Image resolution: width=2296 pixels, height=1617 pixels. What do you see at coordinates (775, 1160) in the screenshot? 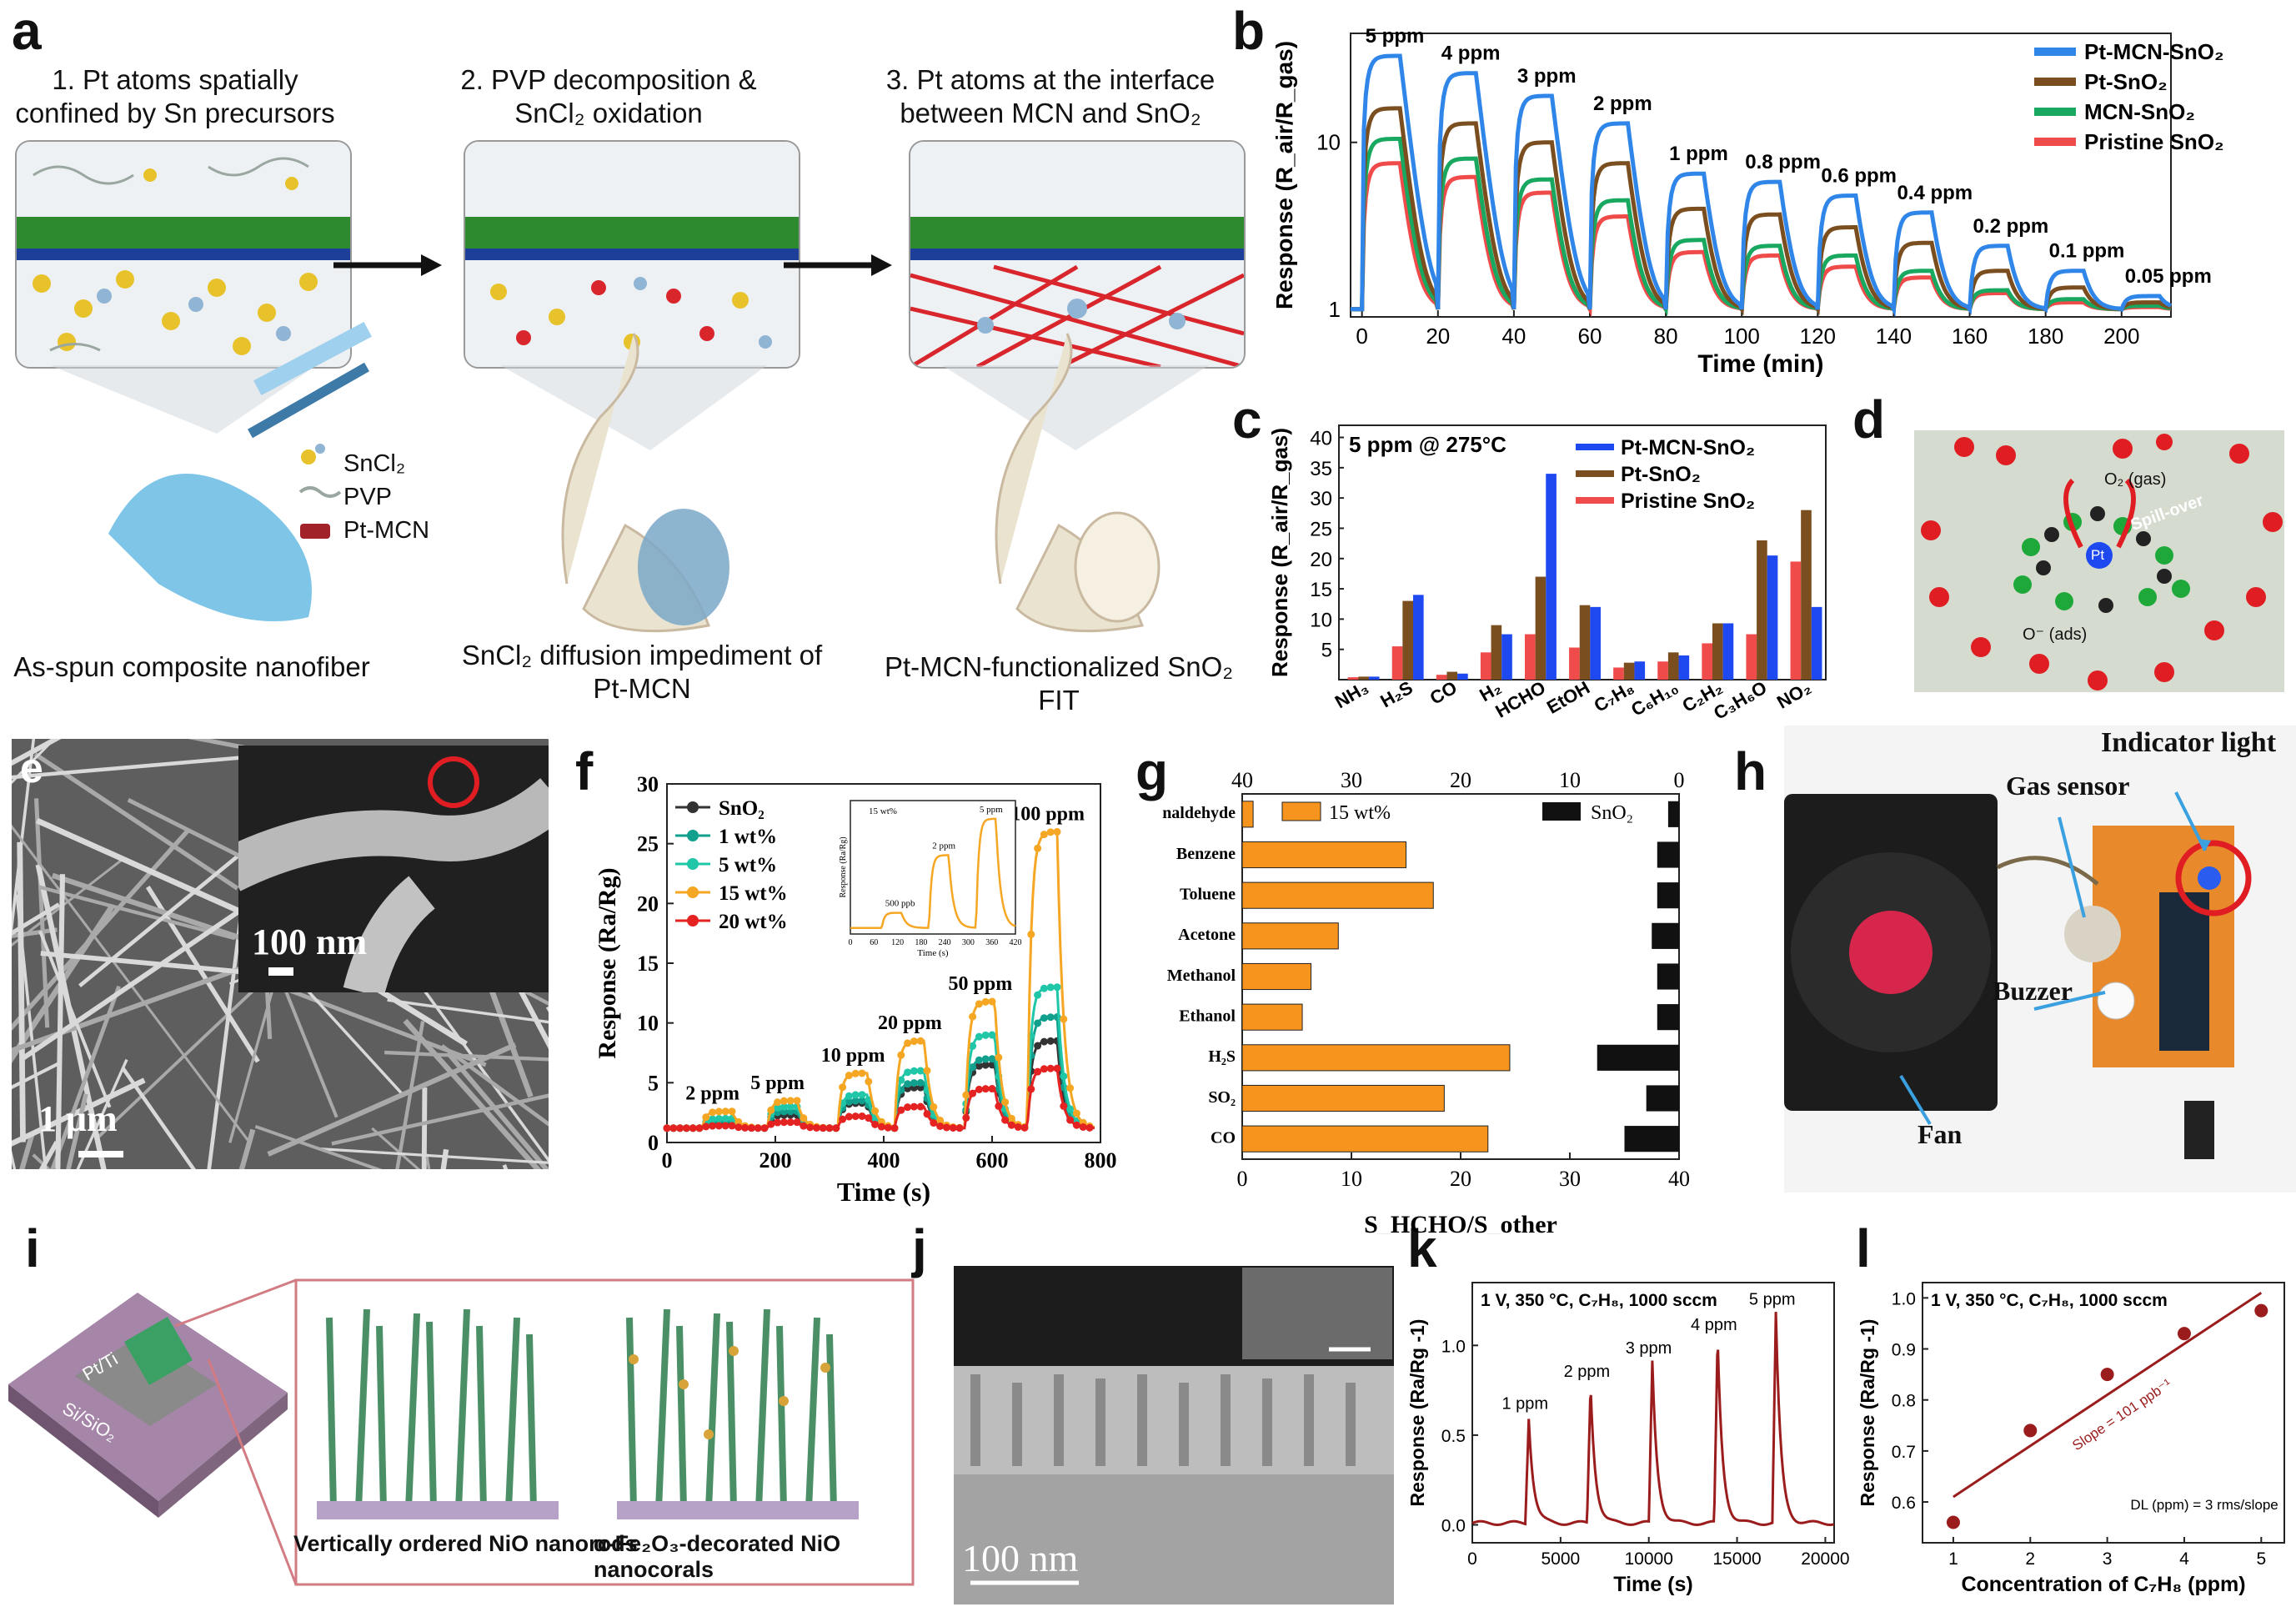
I see `x-tick-label: 200` at bounding box center [775, 1160].